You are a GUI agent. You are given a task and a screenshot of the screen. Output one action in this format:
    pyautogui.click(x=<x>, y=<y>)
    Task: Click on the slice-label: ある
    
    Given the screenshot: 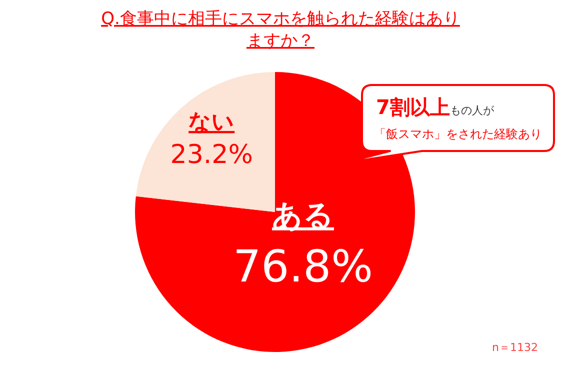 What is the action you would take?
    pyautogui.click(x=303, y=216)
    